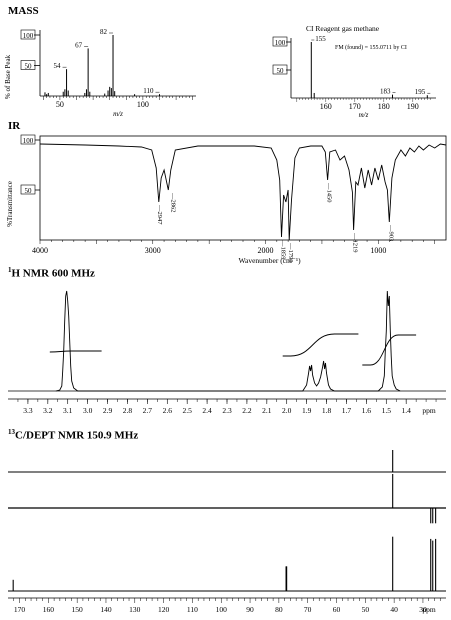 This screenshot has width=451, height=620. I want to click on ir-x-tick-label: 4000, so click(40, 250).